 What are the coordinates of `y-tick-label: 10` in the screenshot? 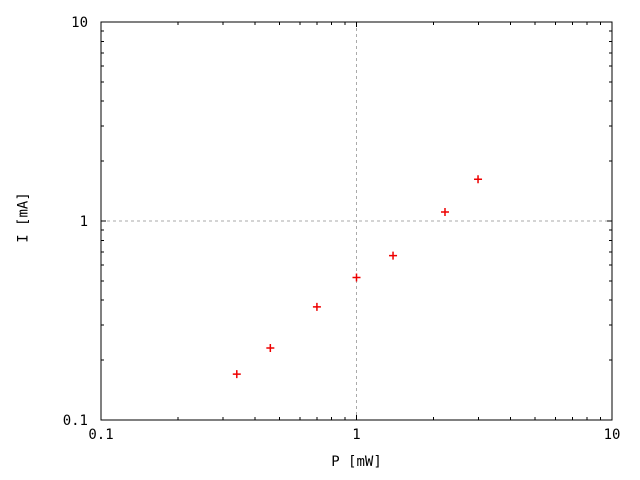 It's located at (79, 23).